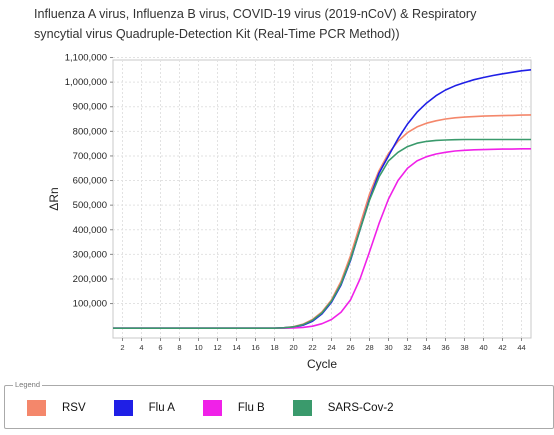  What do you see at coordinates (360, 408) in the screenshot?
I see `legend-label-sars-cov-2: SARS-Cov-2` at bounding box center [360, 408].